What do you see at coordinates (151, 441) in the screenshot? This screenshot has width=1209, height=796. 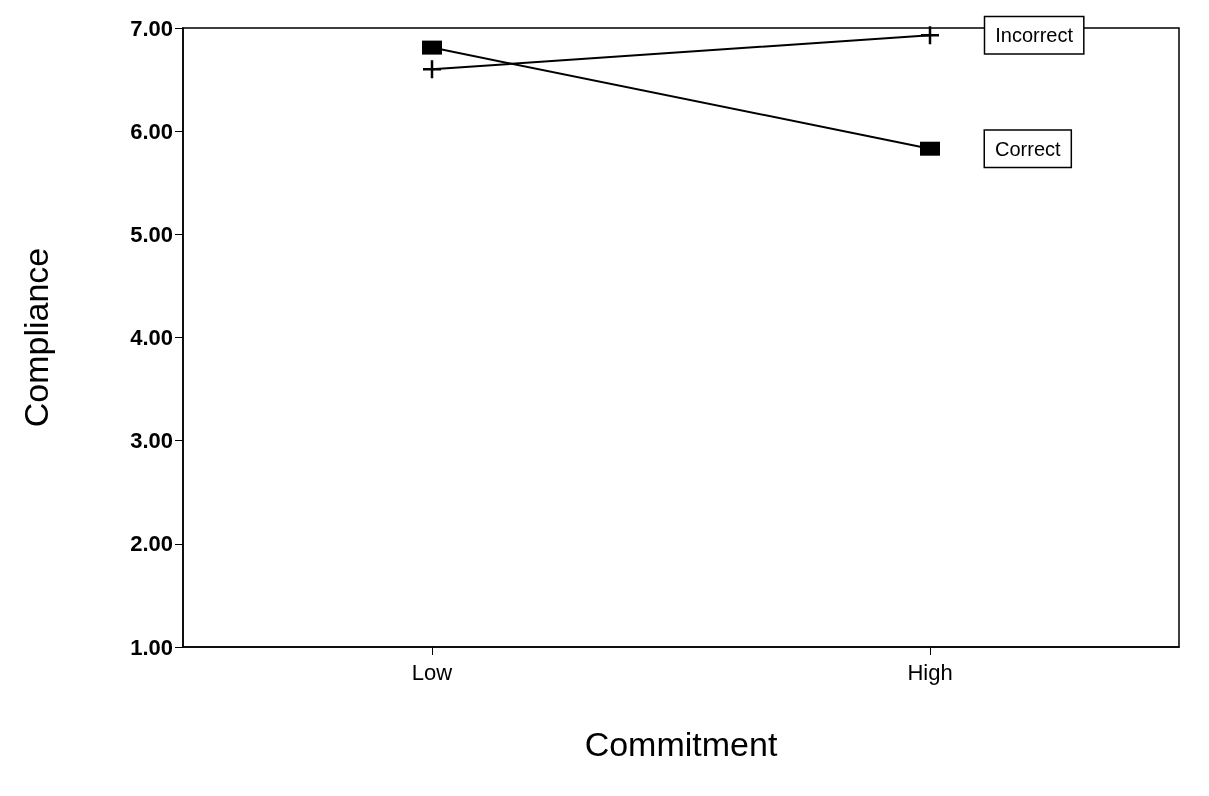 I see `y-tick-label: 3.00` at bounding box center [151, 441].